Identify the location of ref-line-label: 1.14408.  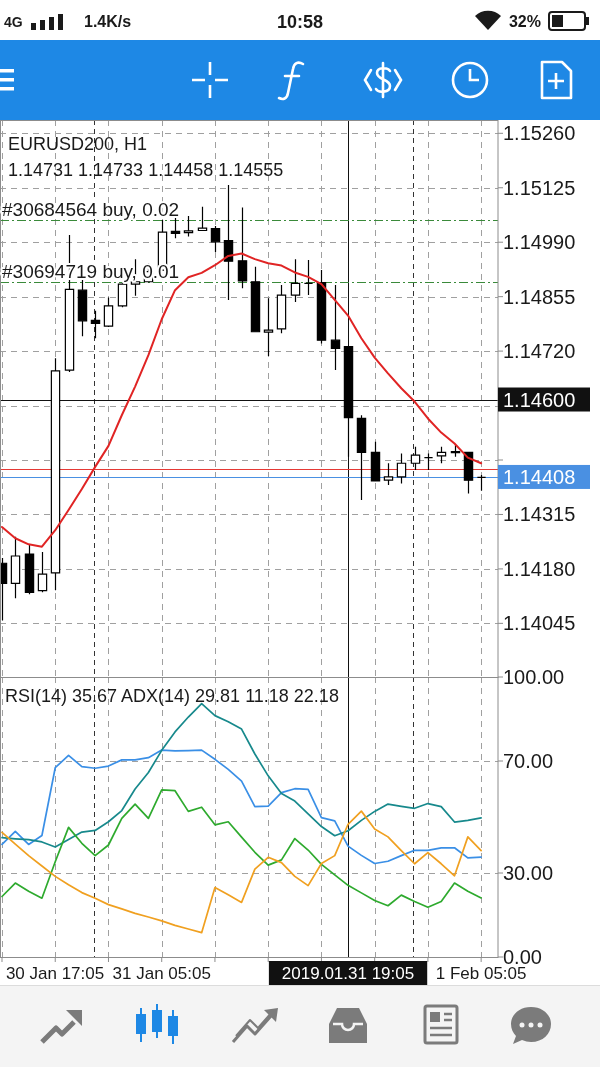
(539, 476).